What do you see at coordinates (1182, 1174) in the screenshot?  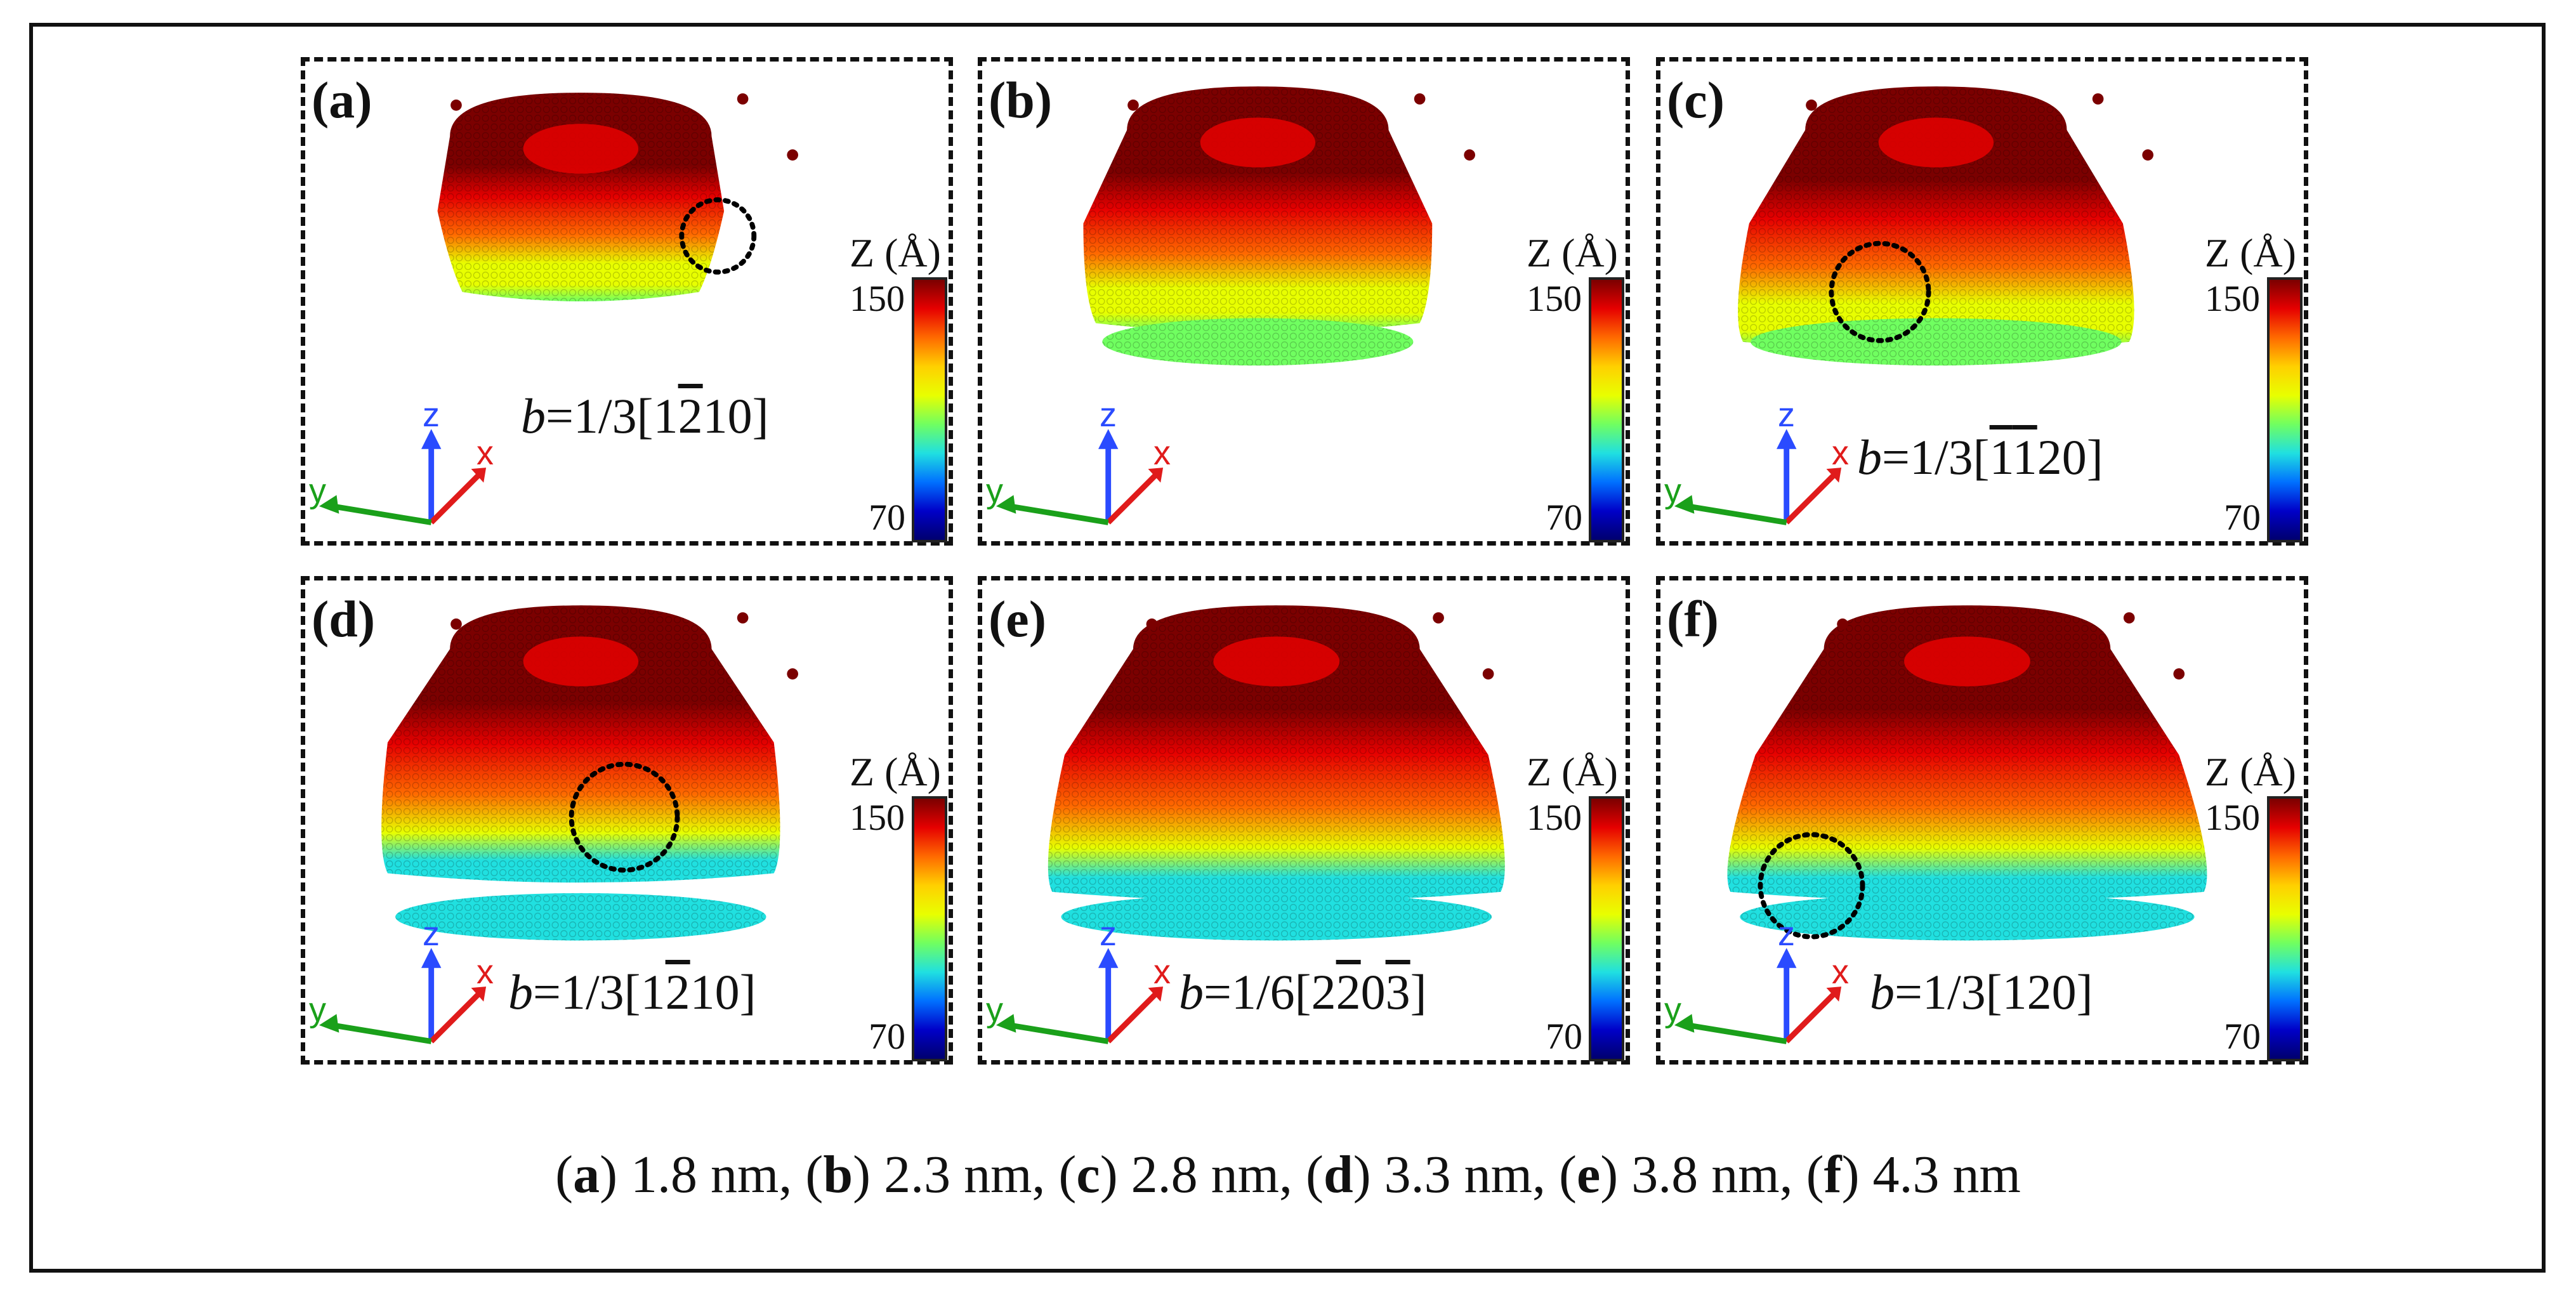 I see `caption-item-c: (c) 2.8 nm,` at bounding box center [1182, 1174].